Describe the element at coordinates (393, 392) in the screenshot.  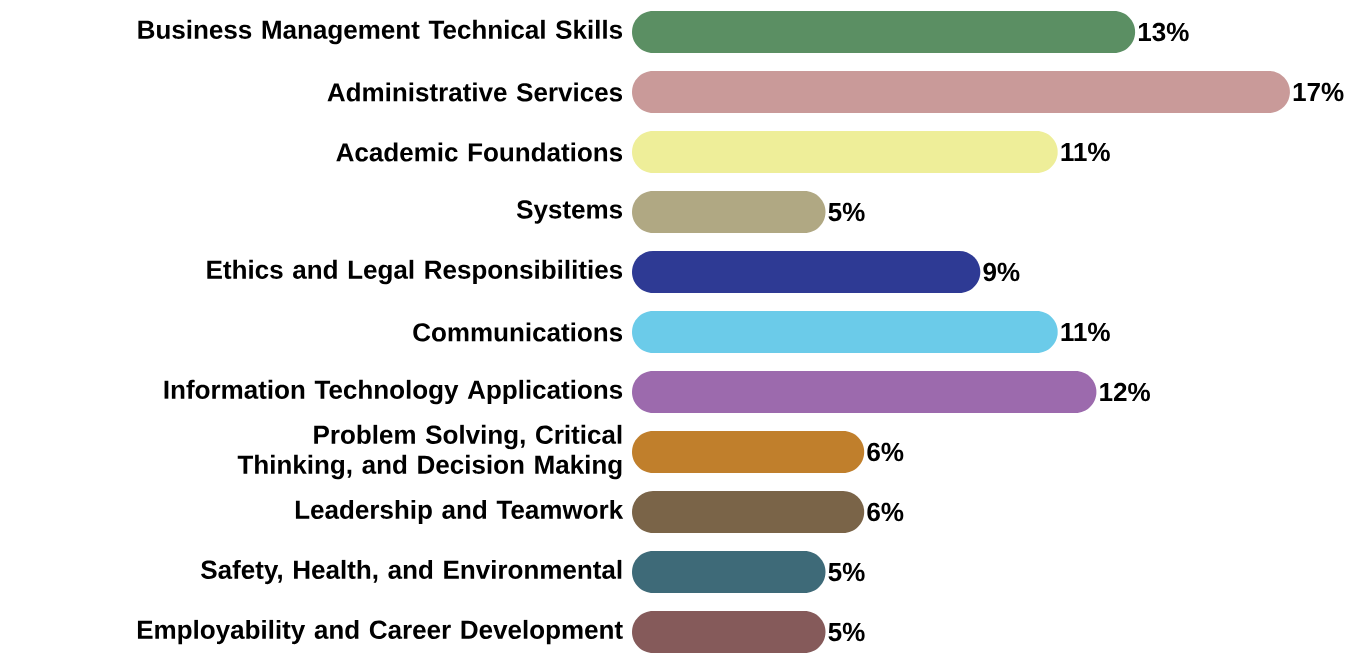
I see `y-tick-label: Information Technology Applications` at that location.